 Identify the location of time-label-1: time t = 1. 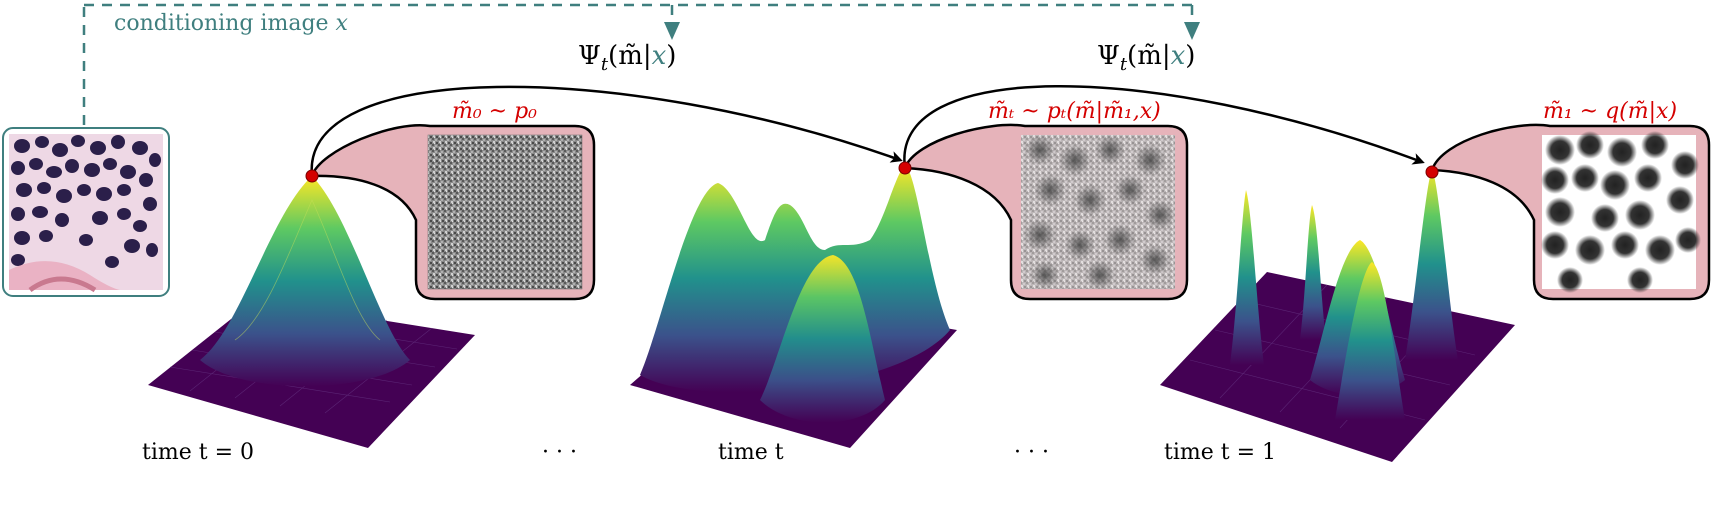
(1220, 452).